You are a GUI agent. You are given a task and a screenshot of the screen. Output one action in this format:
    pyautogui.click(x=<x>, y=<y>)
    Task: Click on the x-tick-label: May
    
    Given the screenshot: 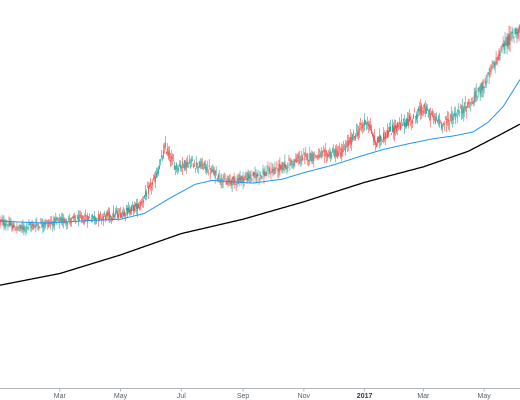 What is the action you would take?
    pyautogui.click(x=485, y=396)
    